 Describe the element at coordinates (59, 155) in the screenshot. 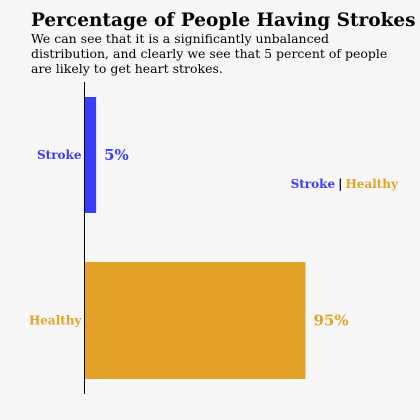

I see `tick-label-stroke: Stroke` at that location.